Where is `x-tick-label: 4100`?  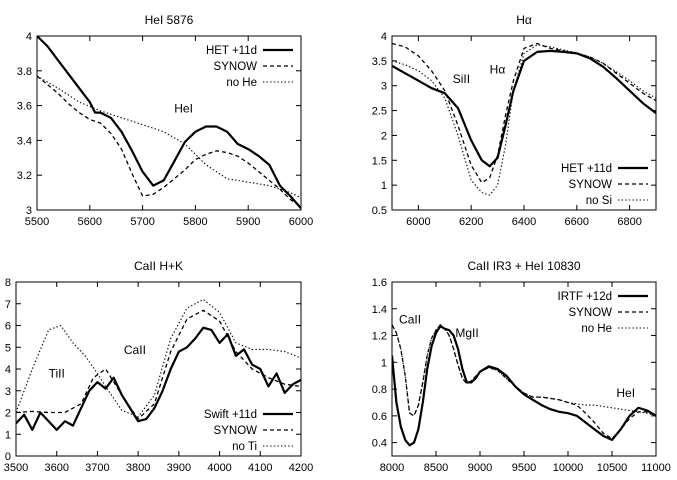 x-tick-label: 4100 is located at coordinates (260, 468).